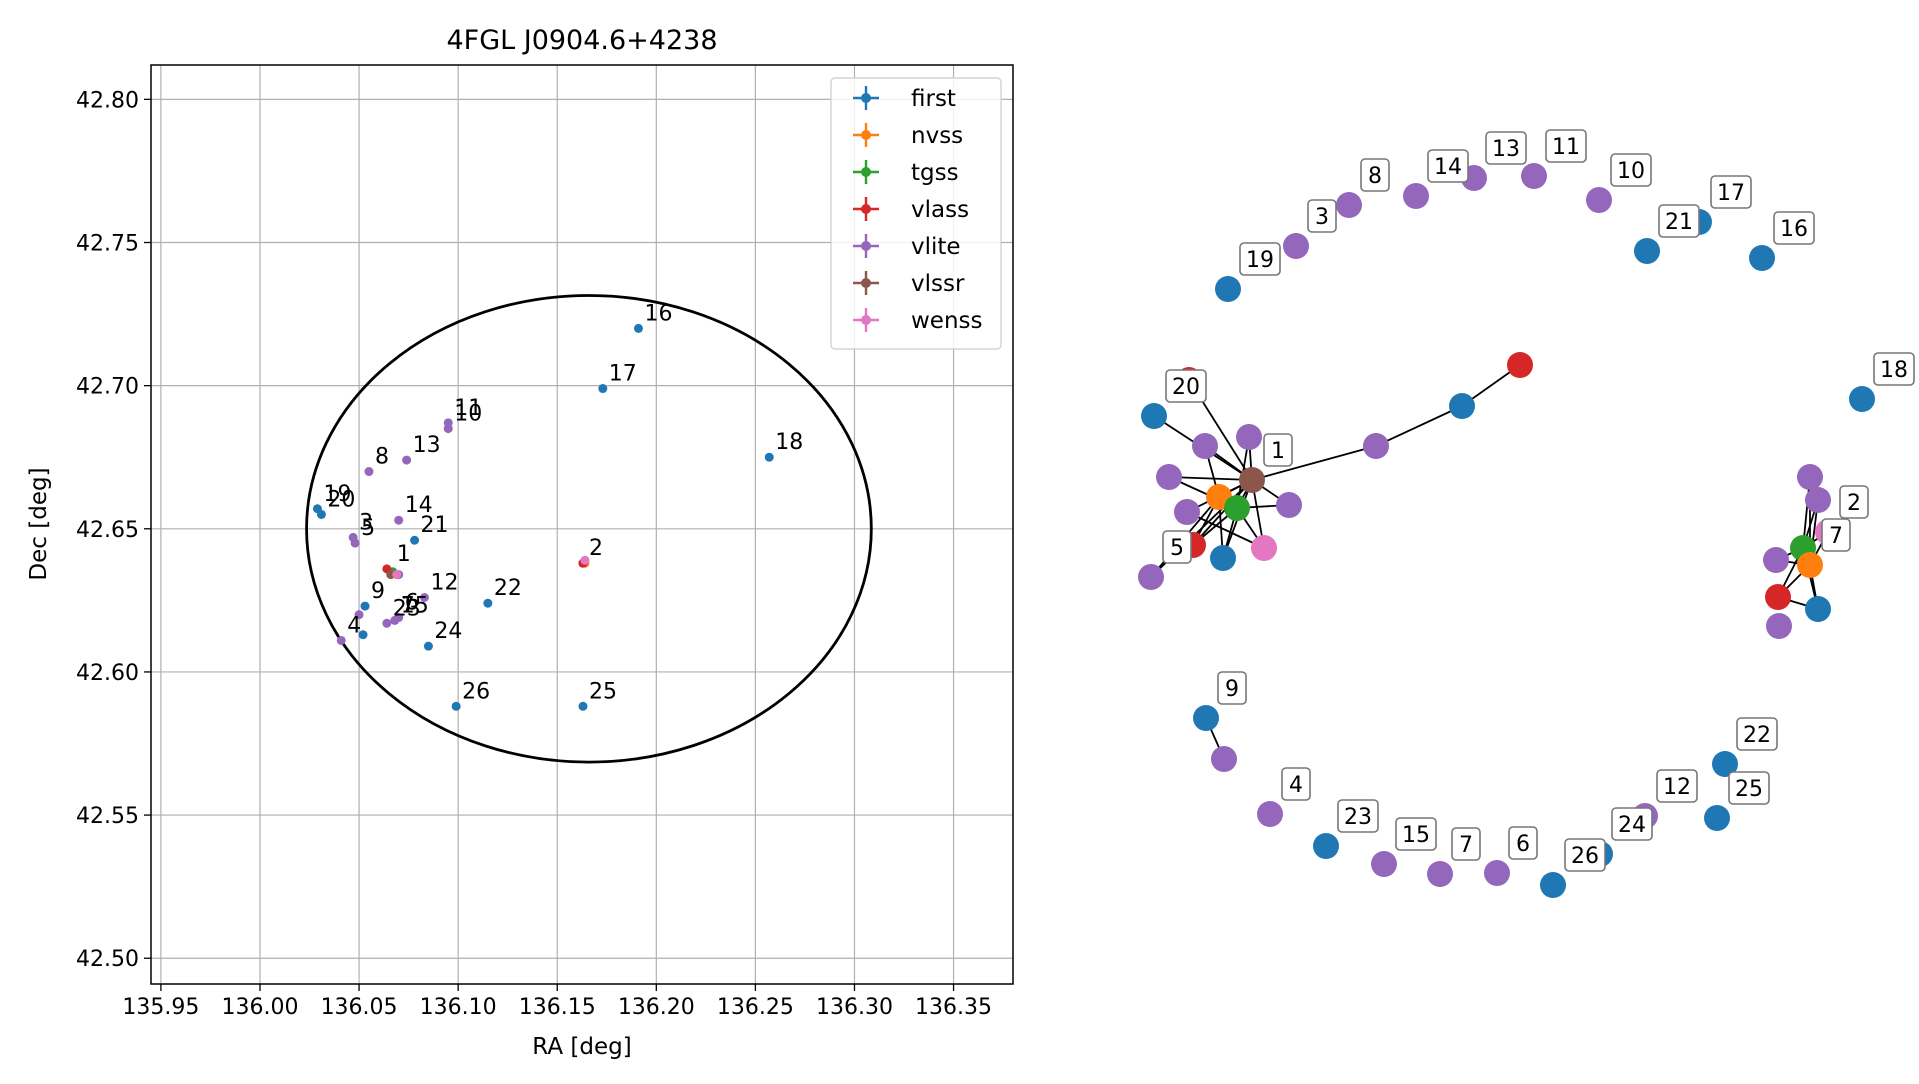 The width and height of the screenshot is (1919, 1084). What do you see at coordinates (755, 1007) in the screenshot?
I see `x-tick-label: 136.25` at bounding box center [755, 1007].